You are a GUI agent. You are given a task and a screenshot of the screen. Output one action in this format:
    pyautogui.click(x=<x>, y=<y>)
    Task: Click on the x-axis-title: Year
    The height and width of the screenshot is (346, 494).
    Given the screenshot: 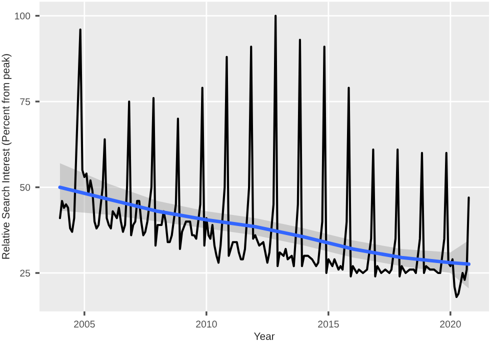 What is the action you would take?
    pyautogui.click(x=264, y=336)
    